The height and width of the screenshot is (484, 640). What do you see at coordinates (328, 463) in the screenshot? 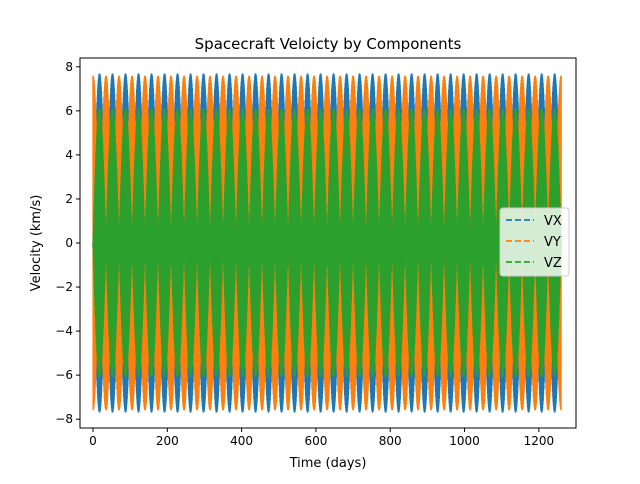
I see `x-axis-label: Time (days)` at bounding box center [328, 463].